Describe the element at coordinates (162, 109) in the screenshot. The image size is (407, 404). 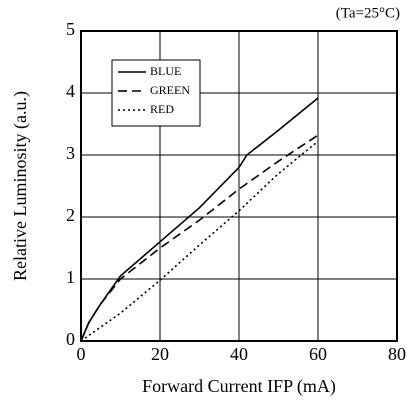
I see `legend-label: RED` at that location.